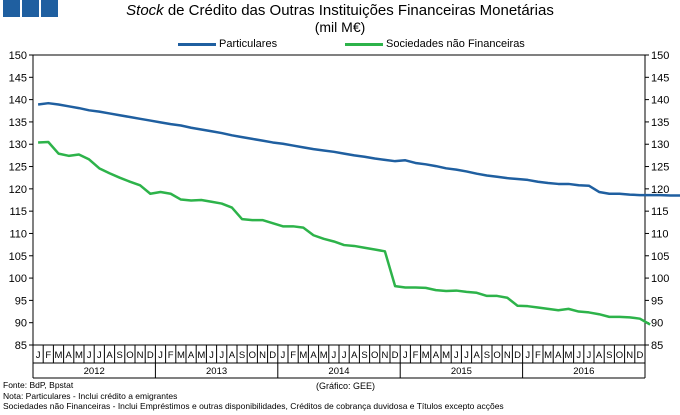 This screenshot has width=680, height=415. I want to click on y-tick-label-right: 120, so click(660, 190).